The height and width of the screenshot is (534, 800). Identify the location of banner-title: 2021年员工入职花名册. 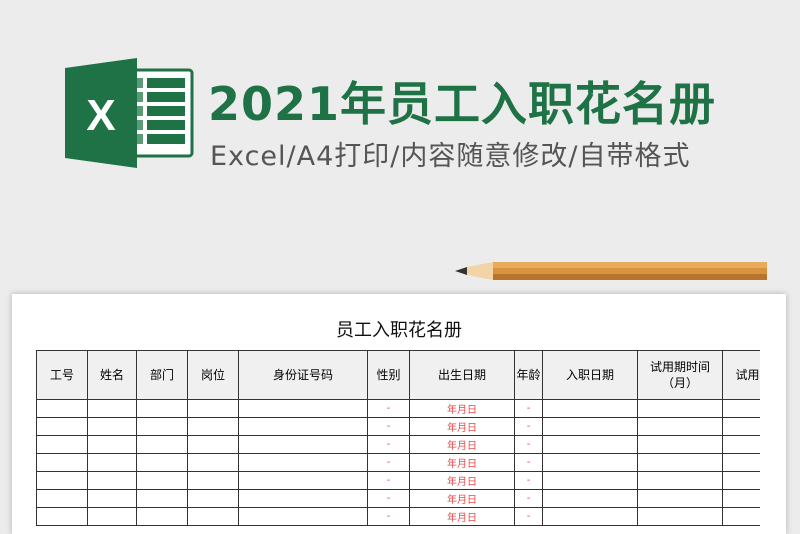
(462, 104).